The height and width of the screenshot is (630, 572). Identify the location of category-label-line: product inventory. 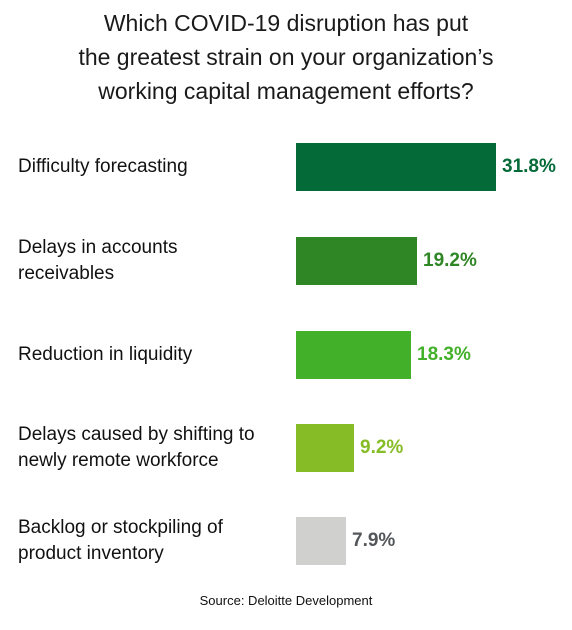
(91, 553).